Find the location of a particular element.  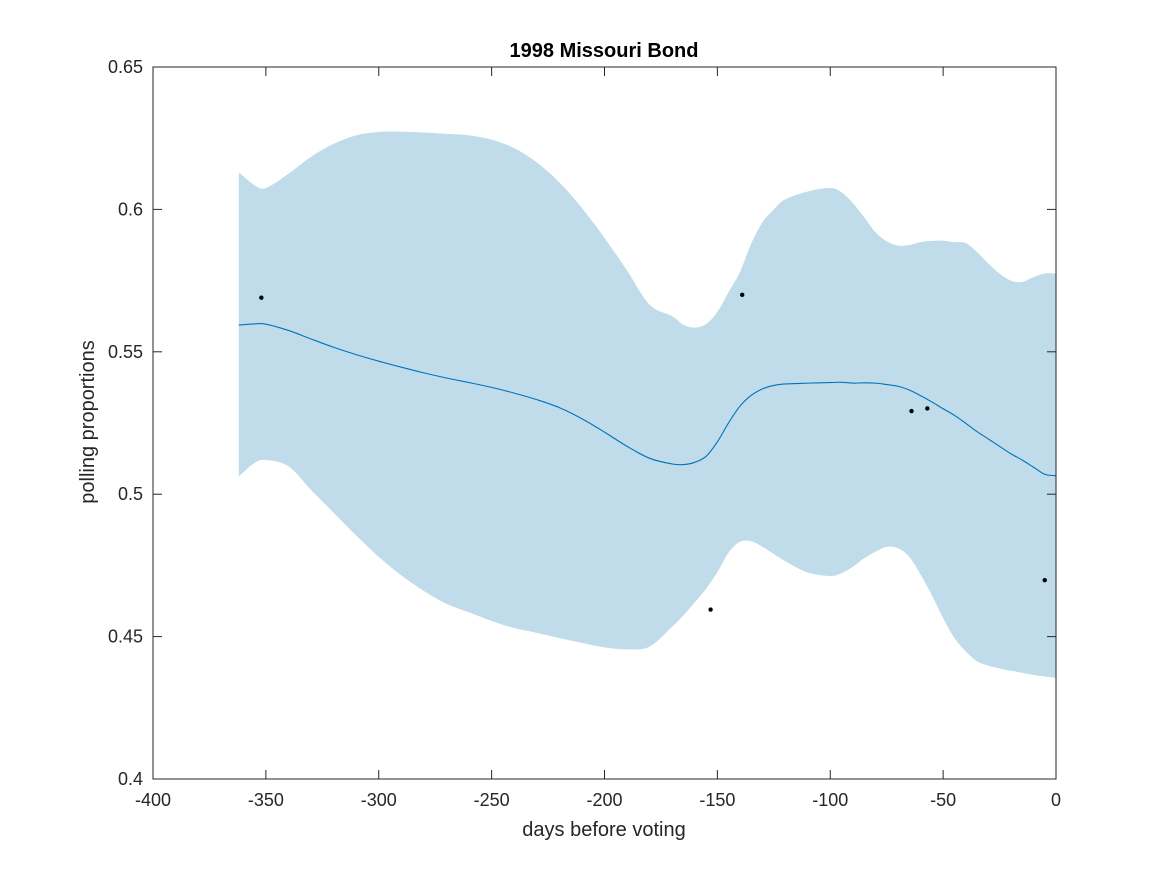

x-tick-label: -200 is located at coordinates (604, 800).